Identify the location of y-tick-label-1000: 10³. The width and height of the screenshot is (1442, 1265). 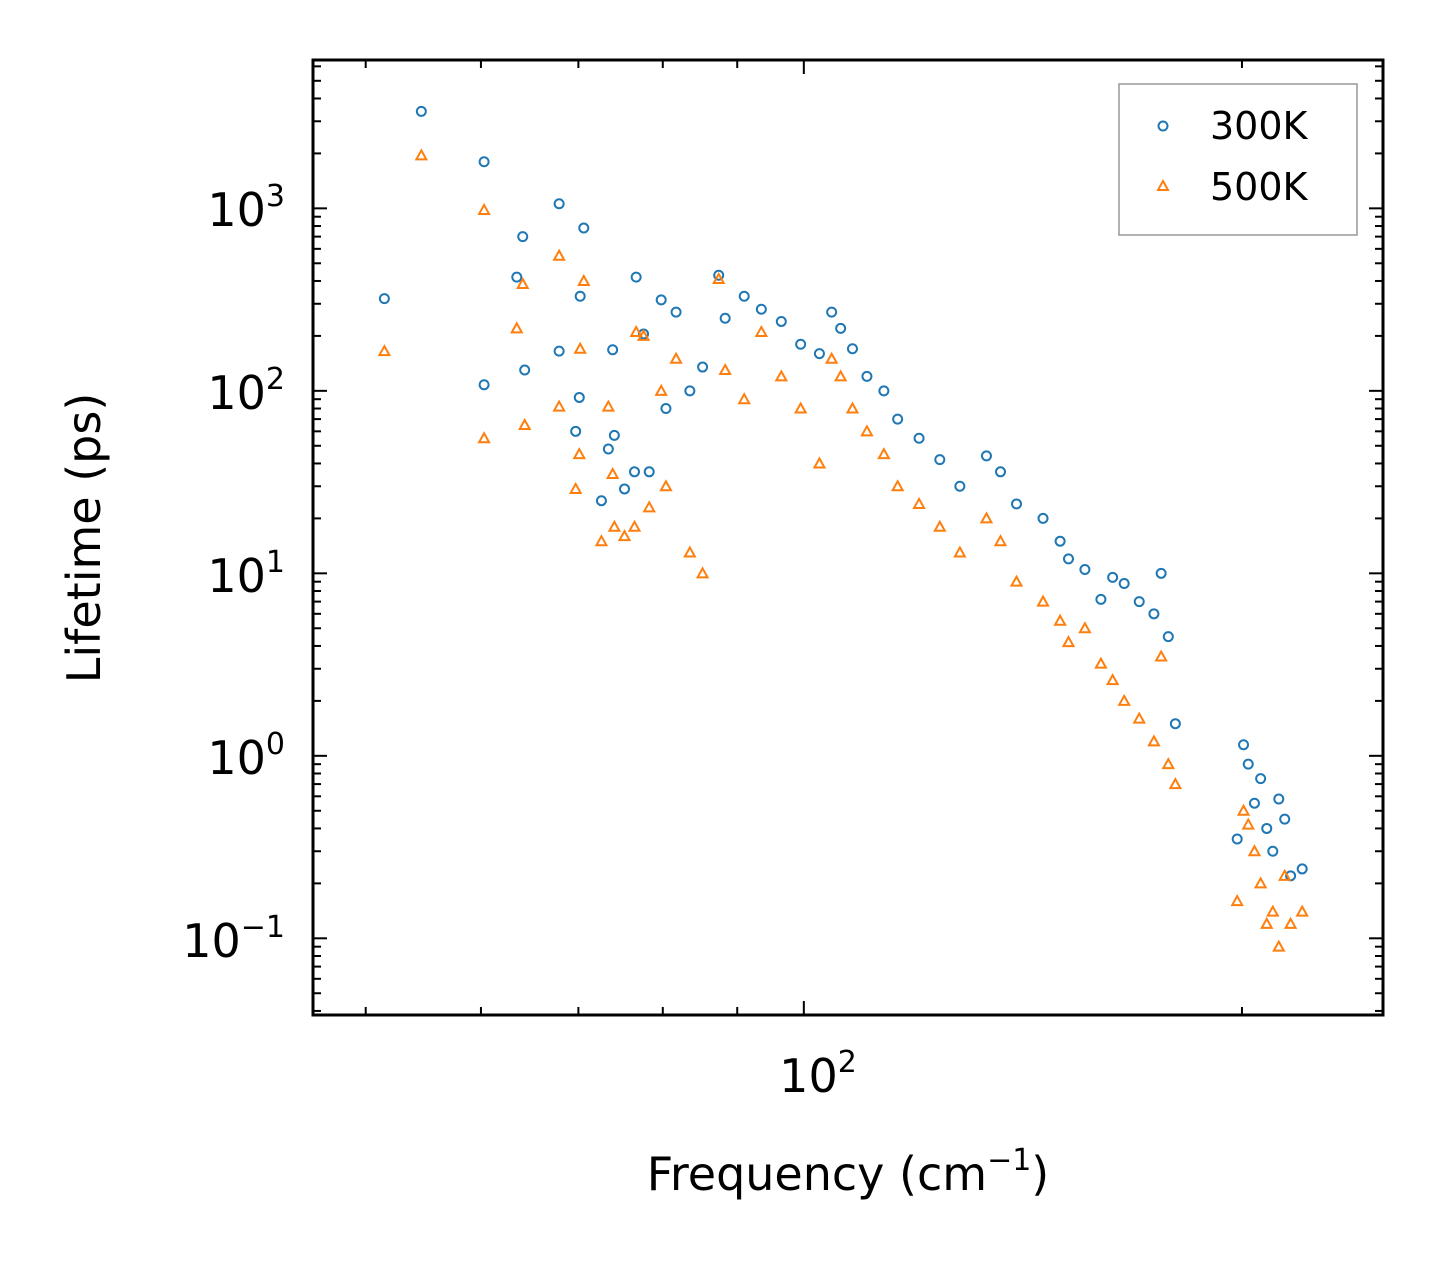
(246, 208).